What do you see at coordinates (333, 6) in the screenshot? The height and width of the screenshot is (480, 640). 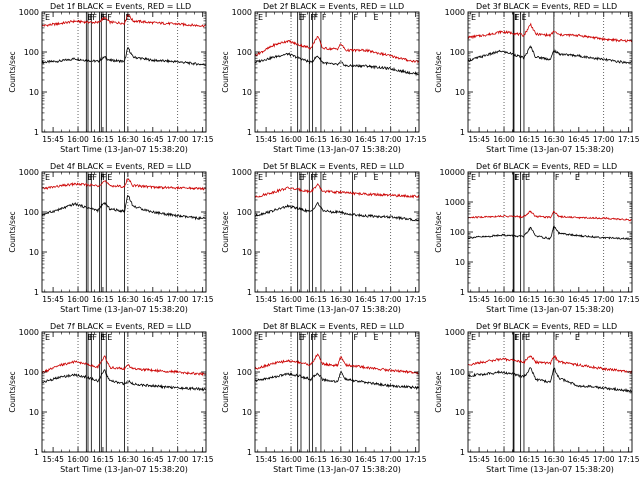 I see `chart-title: Det 2f BLACK = Events, RED = LLD` at bounding box center [333, 6].